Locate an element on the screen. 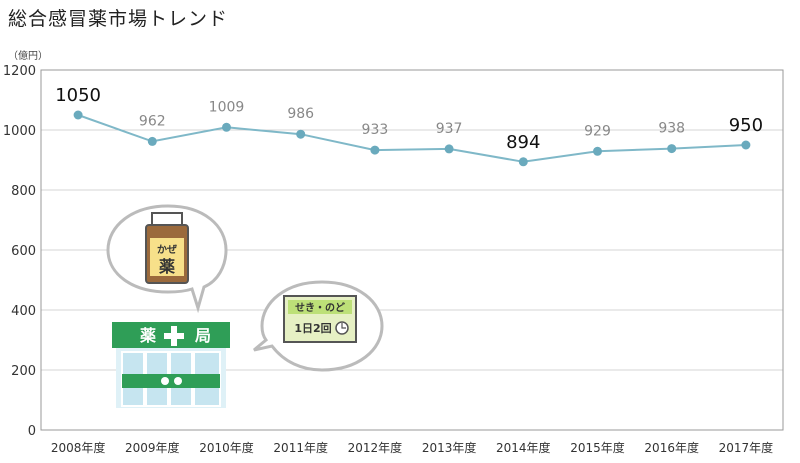 The height and width of the screenshot is (463, 800). data-label: 962 is located at coordinates (152, 121).